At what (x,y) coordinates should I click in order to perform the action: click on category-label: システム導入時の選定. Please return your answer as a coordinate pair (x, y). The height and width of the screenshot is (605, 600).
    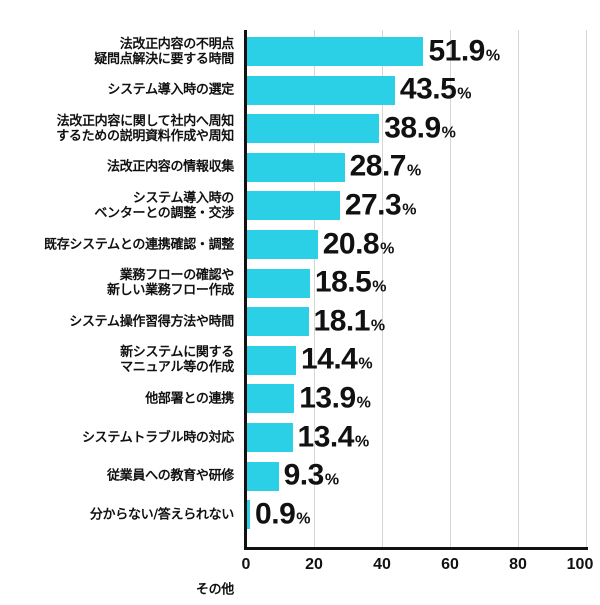
    Looking at the image, I should click on (170, 90).